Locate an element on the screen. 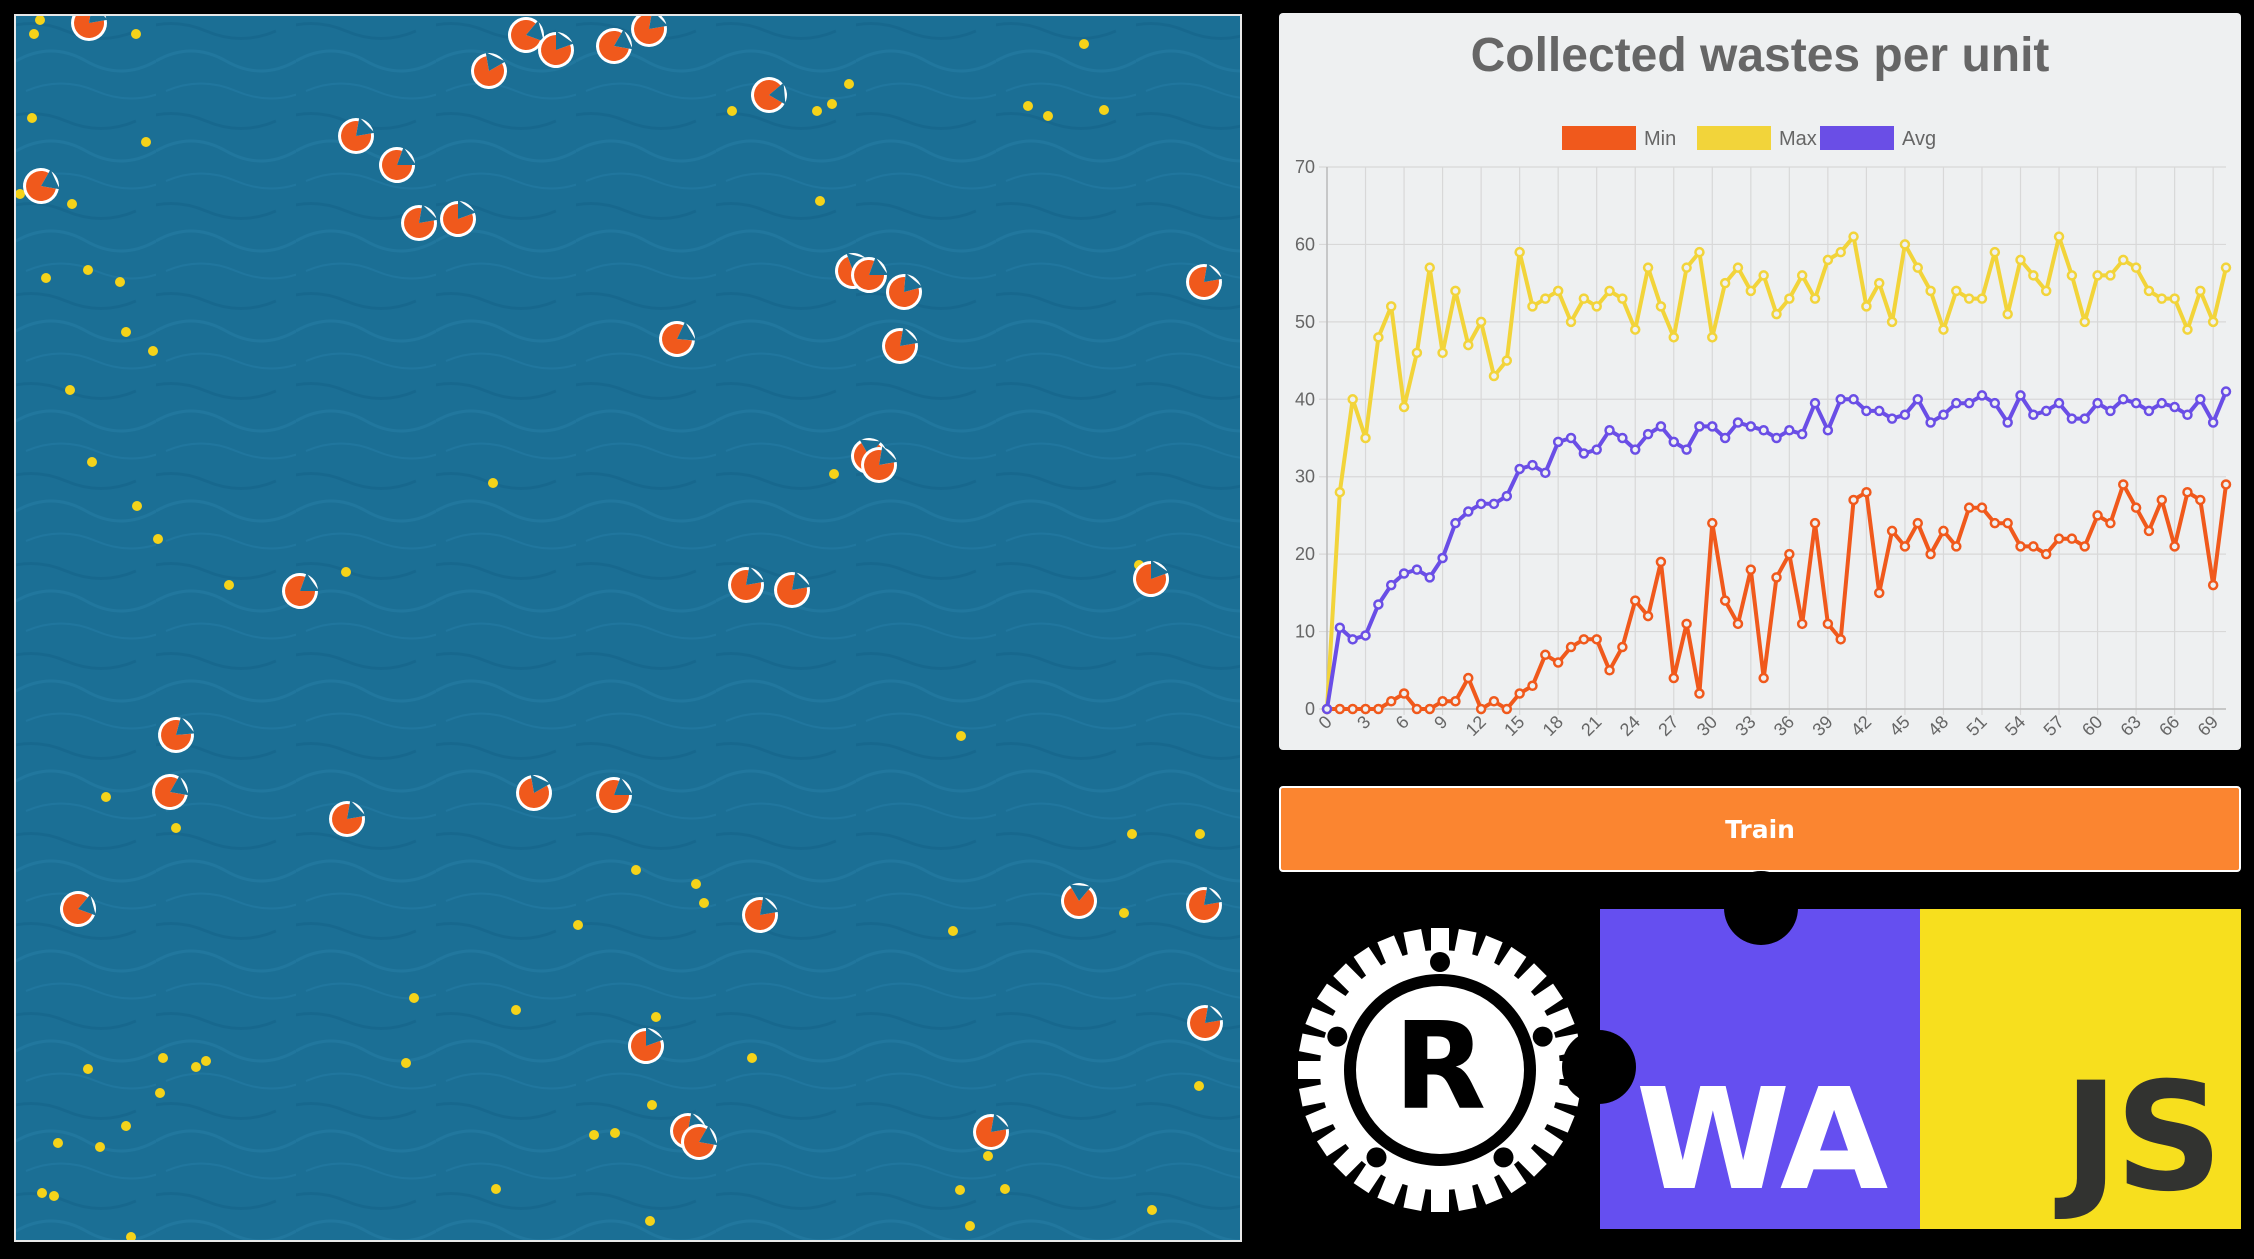  x-tick-label: 21 is located at coordinates (1591, 726).